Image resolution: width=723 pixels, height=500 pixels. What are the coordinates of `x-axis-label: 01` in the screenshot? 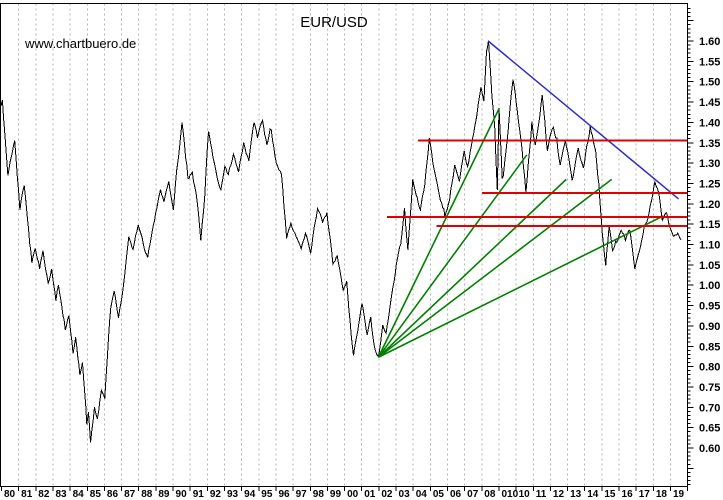 It's located at (370, 494).